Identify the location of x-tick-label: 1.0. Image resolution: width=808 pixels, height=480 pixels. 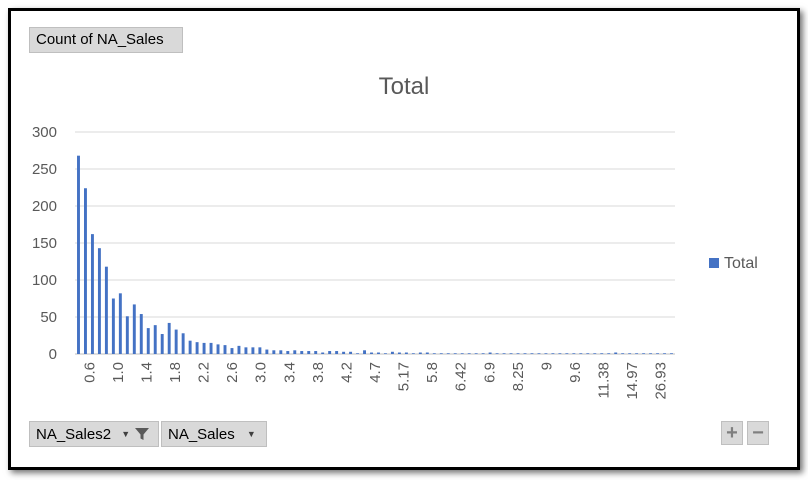
(118, 372).